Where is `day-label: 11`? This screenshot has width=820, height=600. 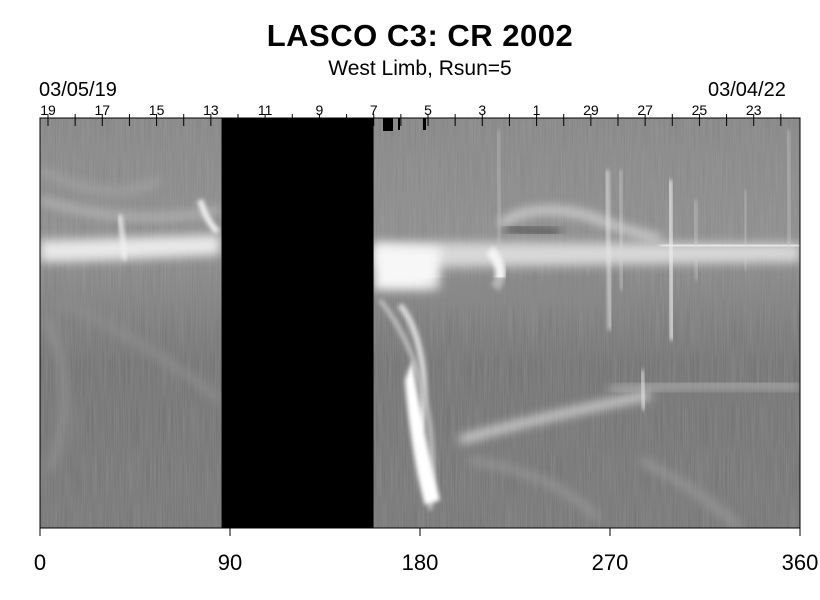
day-label: 11 is located at coordinates (265, 110).